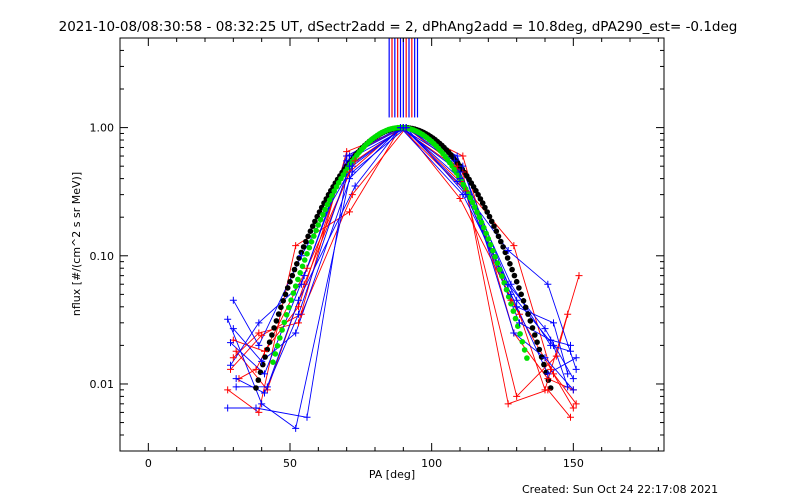 Image resolution: width=800 pixels, height=500 pixels. What do you see at coordinates (573, 463) in the screenshot?
I see `x-tick-label-3: 150` at bounding box center [573, 463].